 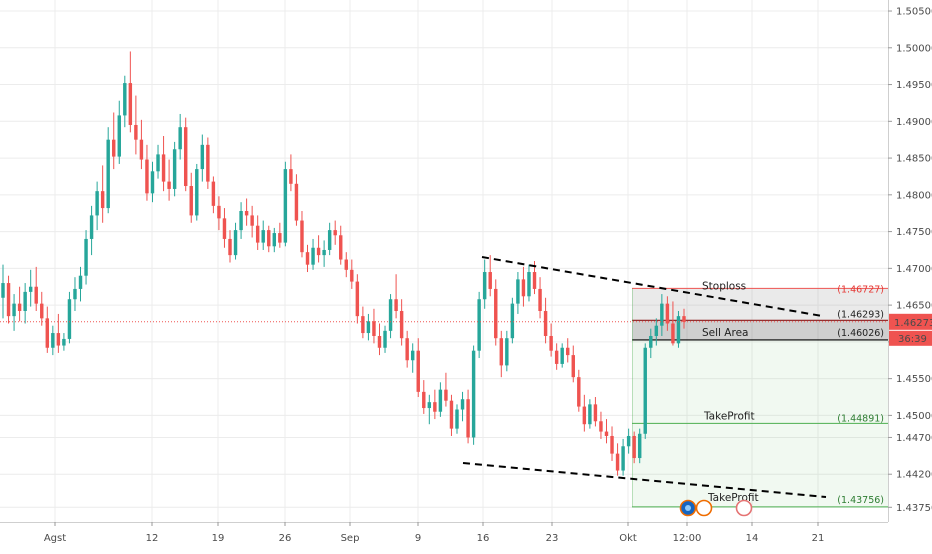 What do you see at coordinates (652, 286) in the screenshot?
I see `upper-trendline` at bounding box center [652, 286].